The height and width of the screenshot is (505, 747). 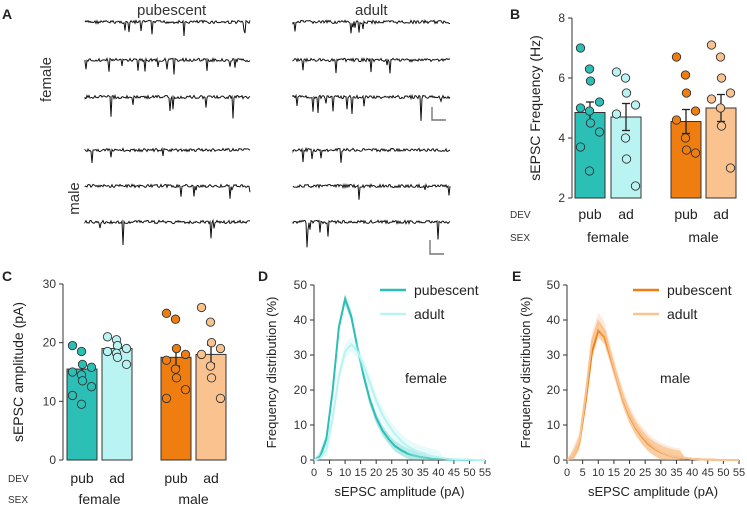 What do you see at coordinates (515, 14) in the screenshot?
I see `panel-letter-b: B` at bounding box center [515, 14].